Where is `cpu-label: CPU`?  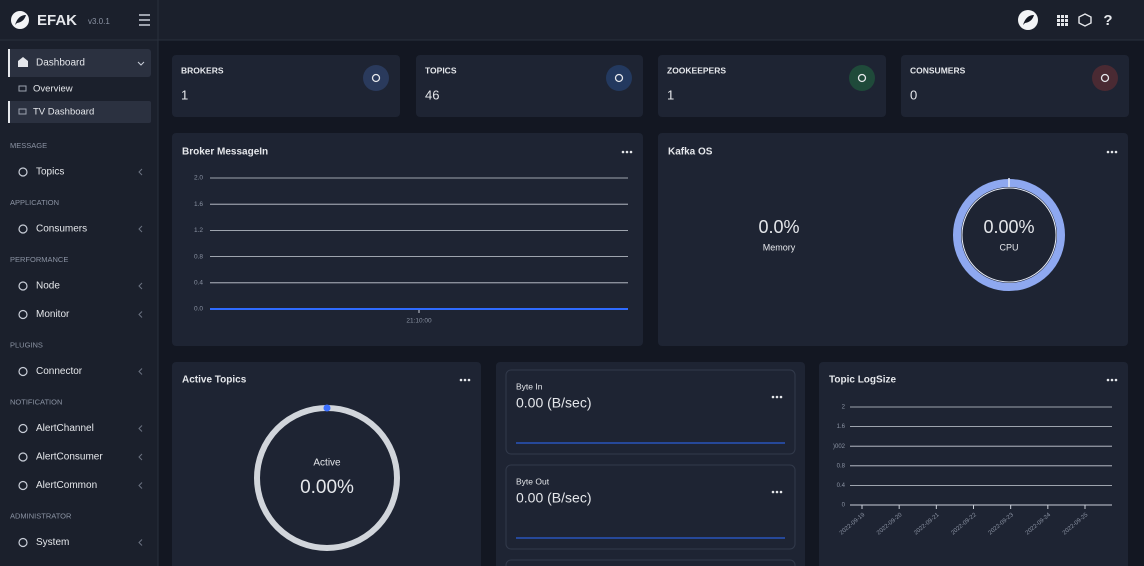 cpu-label: CPU is located at coordinates (1008, 247).